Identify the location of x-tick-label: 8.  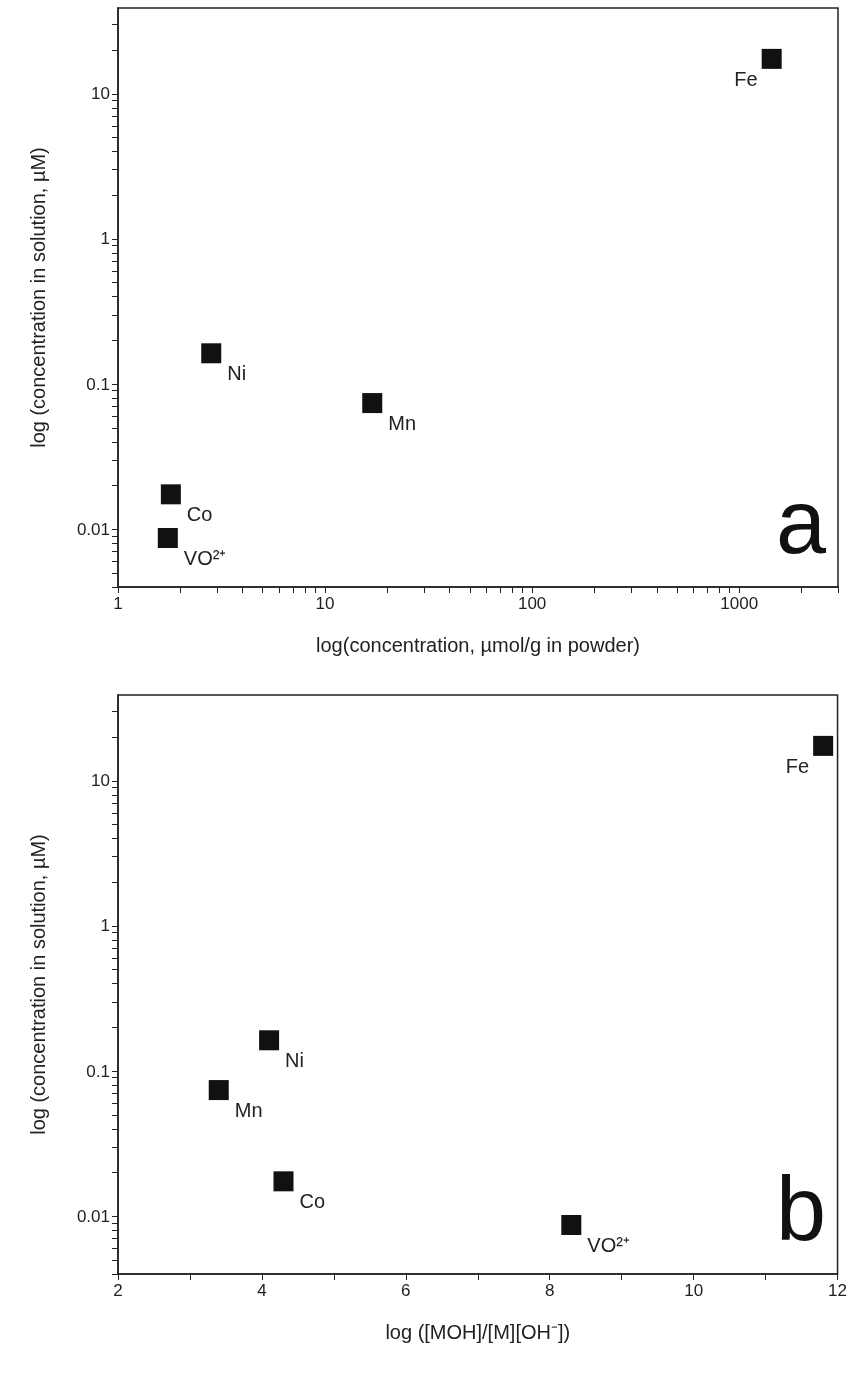
(549, 1290).